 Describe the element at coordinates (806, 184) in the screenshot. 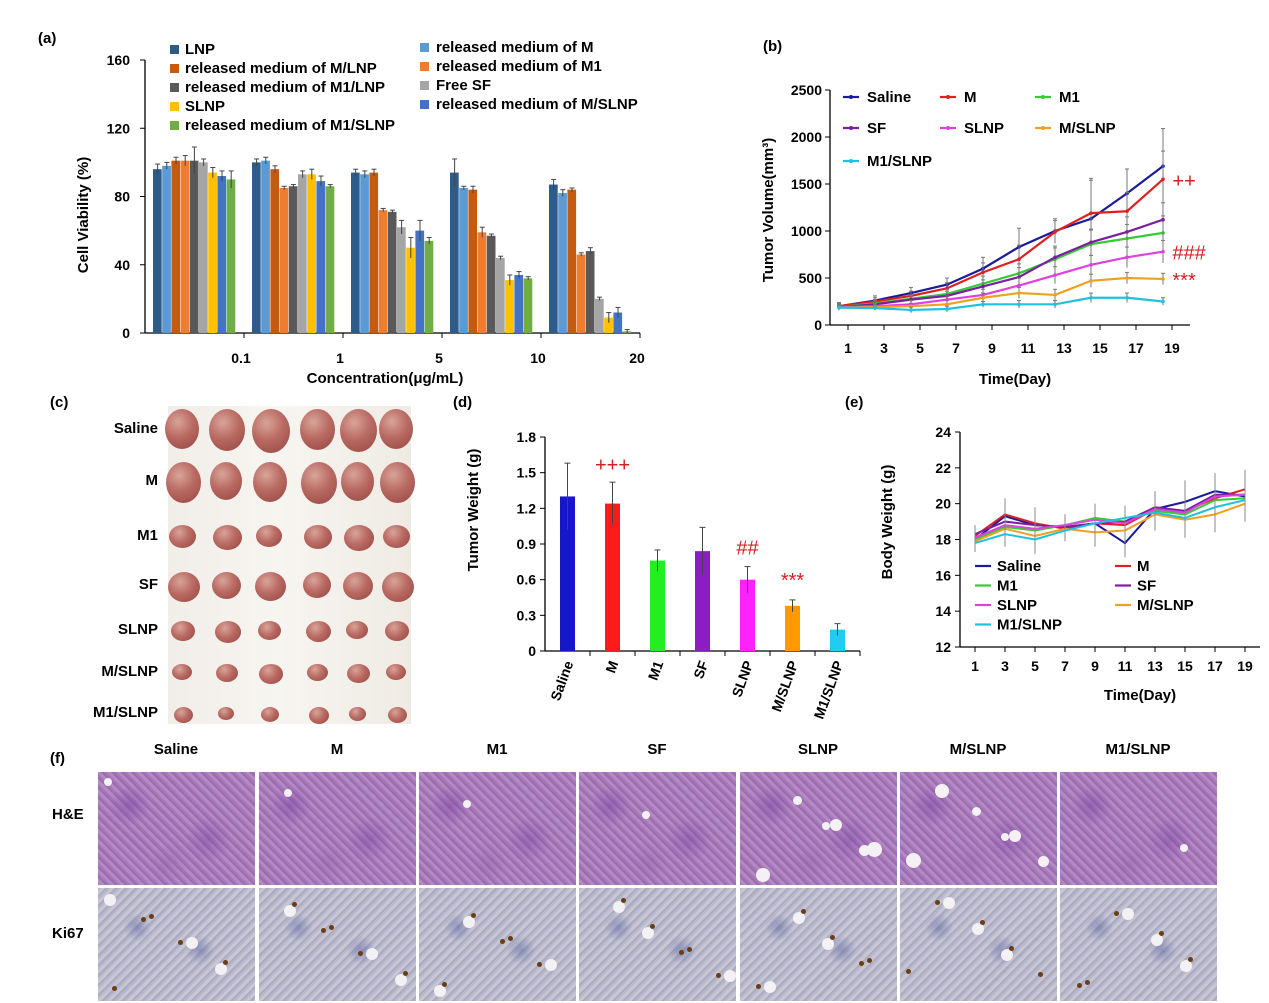

I see `y-tick-label: 1500` at that location.